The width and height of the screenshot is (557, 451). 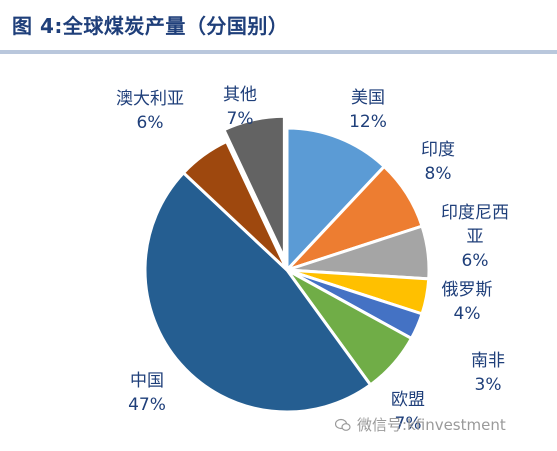 What do you see at coordinates (368, 110) in the screenshot?
I see `slice-label-0: 美国 12%` at bounding box center [368, 110].